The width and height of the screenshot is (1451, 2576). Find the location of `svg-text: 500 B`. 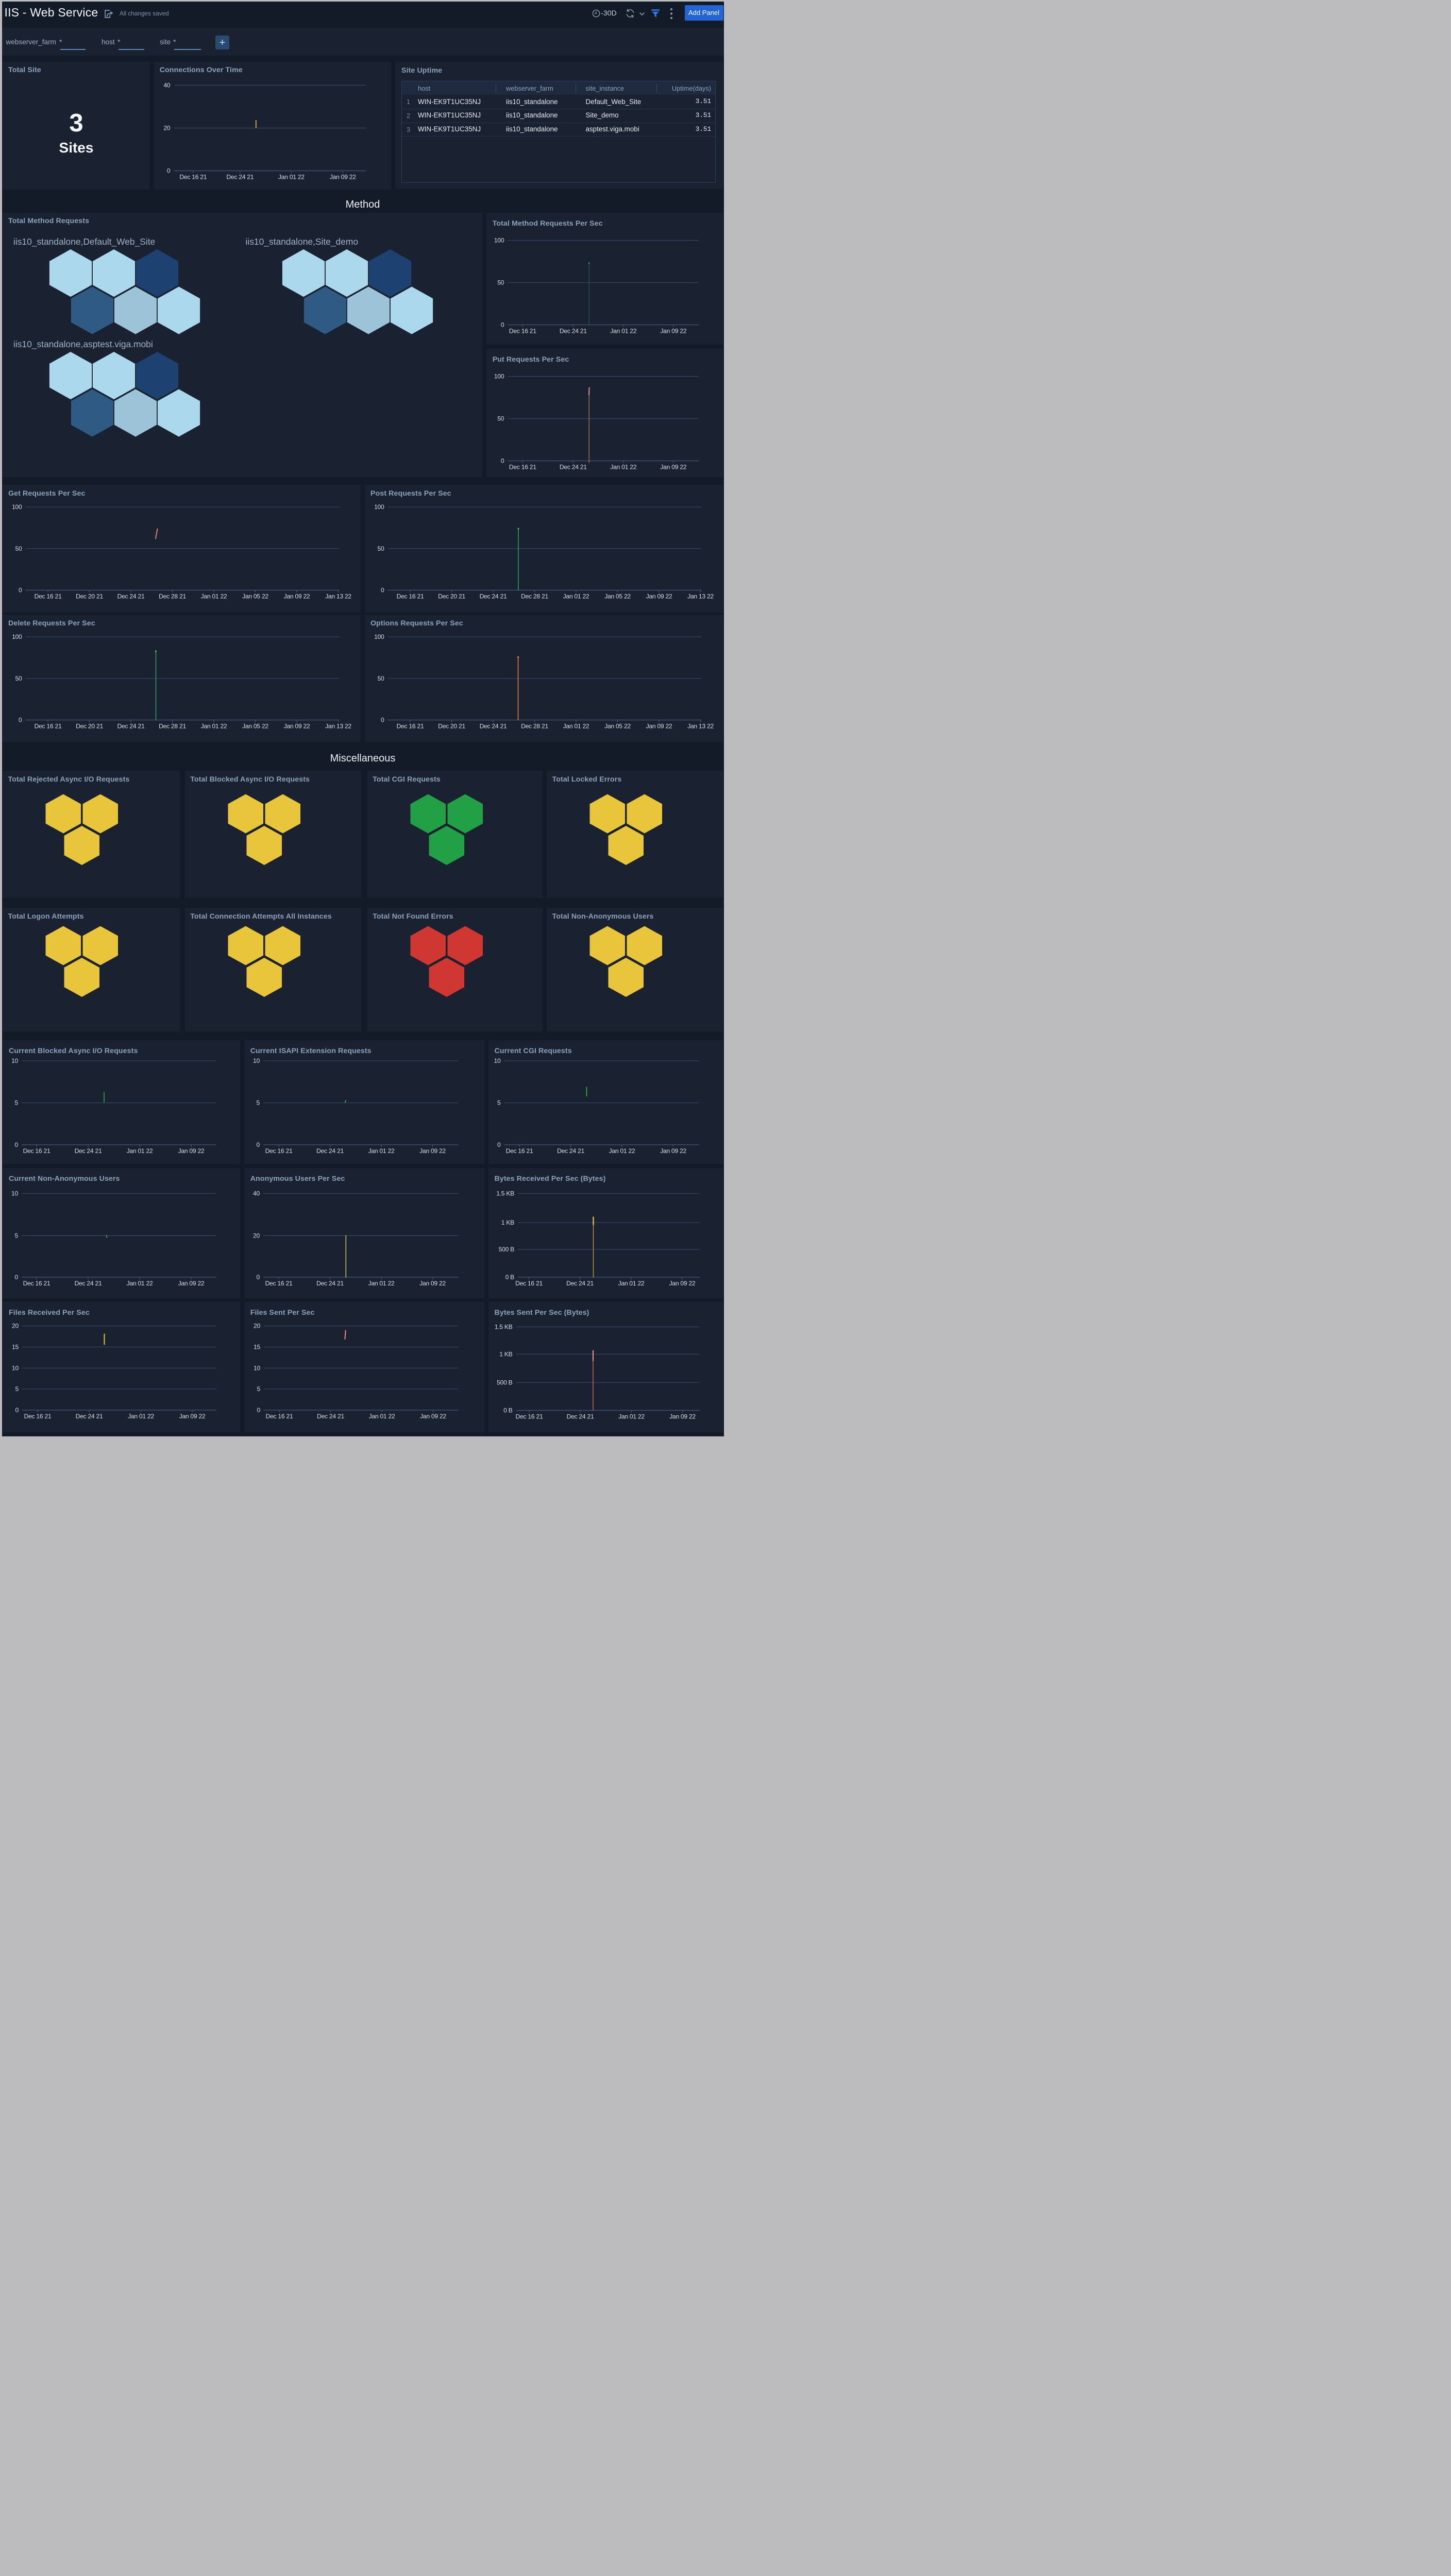

svg-text: 500 B is located at coordinates (505, 1382).